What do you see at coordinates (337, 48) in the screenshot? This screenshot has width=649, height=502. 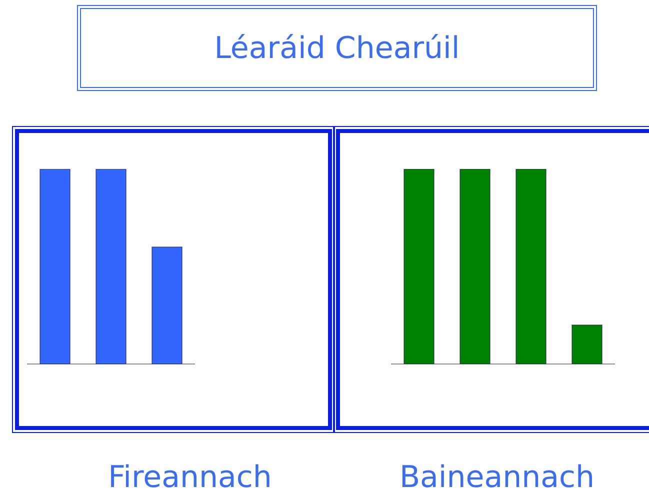 I see `text: Léaráid Chearúil` at bounding box center [337, 48].